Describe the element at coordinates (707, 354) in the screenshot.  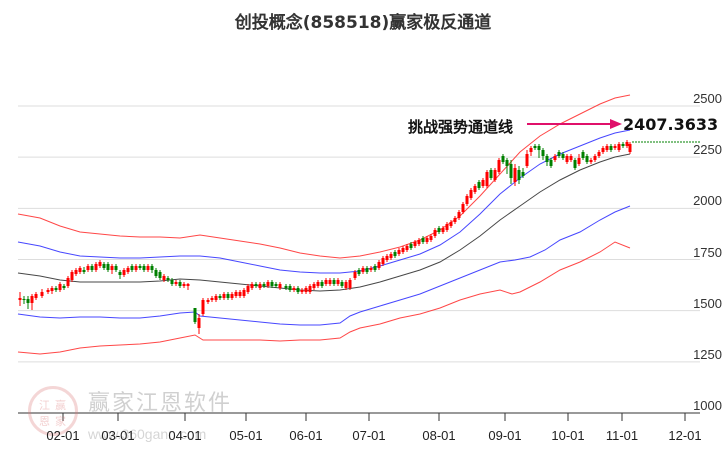
I see `y-tick-label: 1250` at that location.